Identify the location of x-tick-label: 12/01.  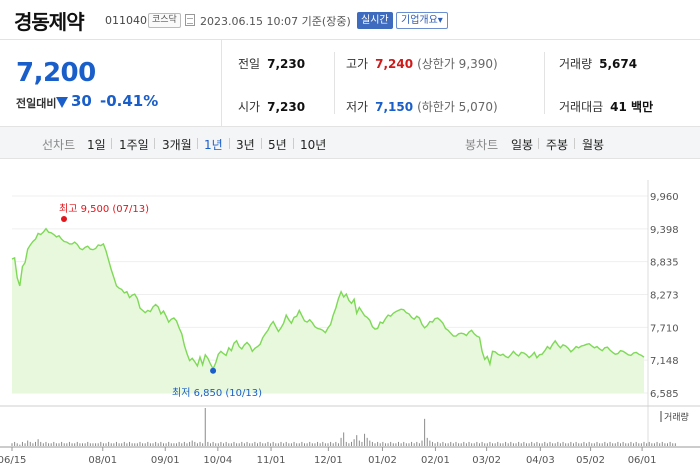
(328, 460).